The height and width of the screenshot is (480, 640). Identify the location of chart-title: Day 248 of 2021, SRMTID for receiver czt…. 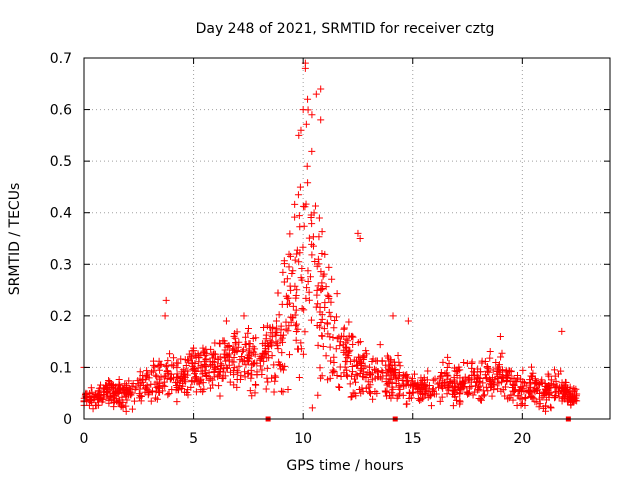
(345, 29).